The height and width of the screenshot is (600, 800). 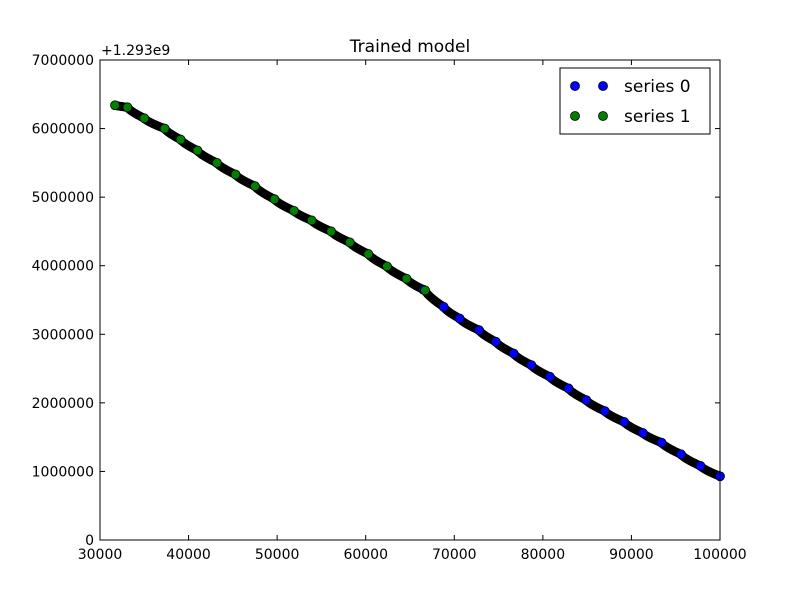 What do you see at coordinates (63, 130) in the screenshot?
I see `y-tick-label: 6000000` at bounding box center [63, 130].